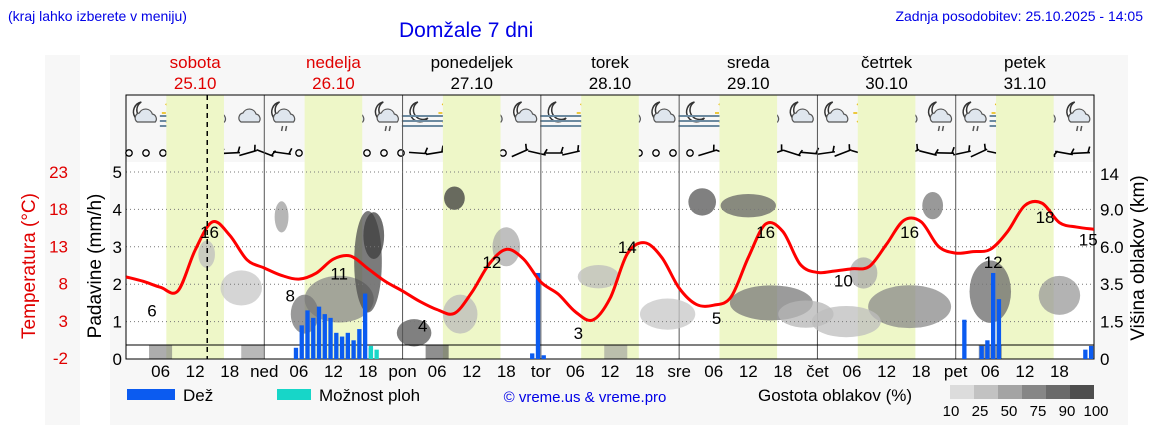 The image size is (1152, 443). Describe the element at coordinates (97, 16) in the screenshot. I see `region-hint: (kraj lahko izberete v meniju)` at that location.